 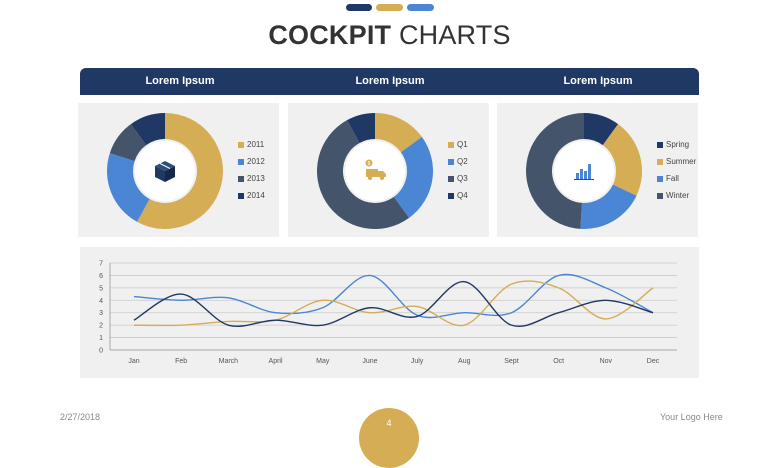 I want to click on legend-label: Q1, so click(x=462, y=144).